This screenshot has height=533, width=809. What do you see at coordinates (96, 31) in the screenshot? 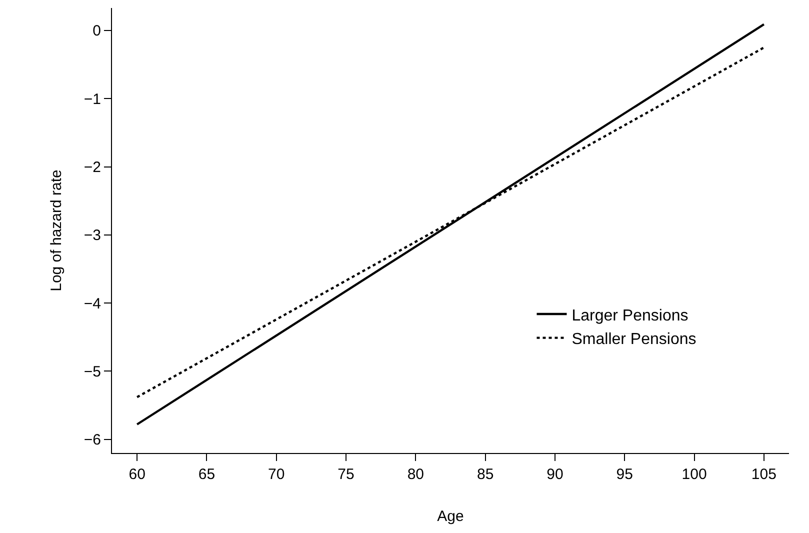
I see `y-tick-label: 0` at bounding box center [96, 31].